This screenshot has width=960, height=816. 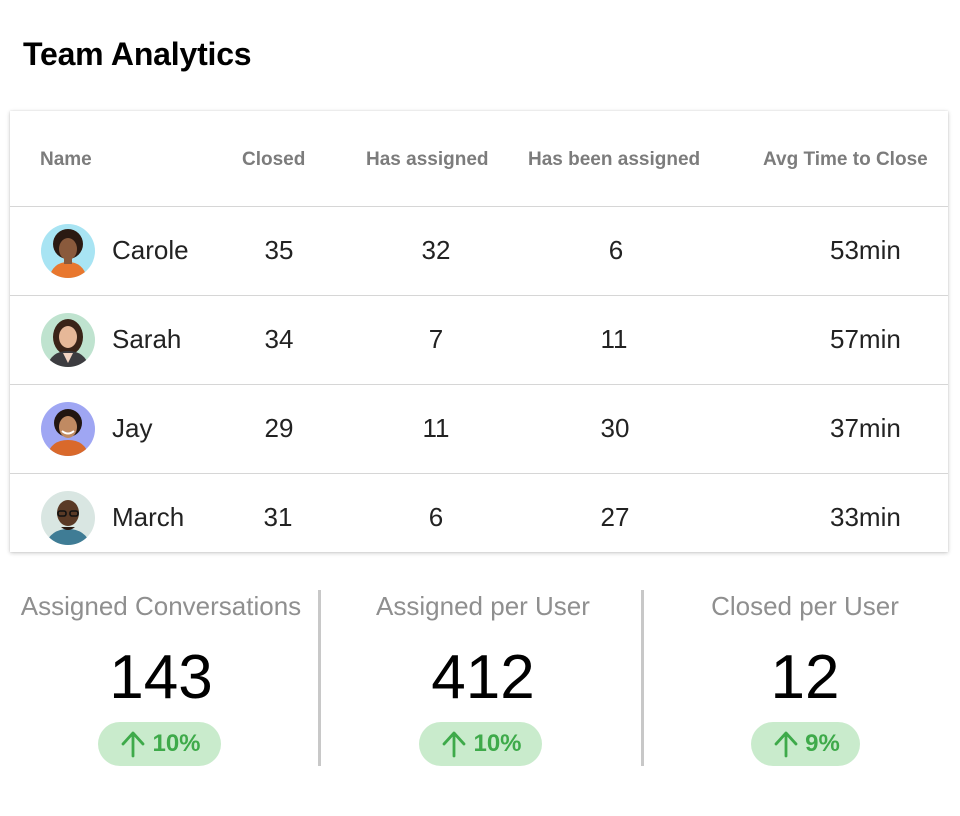 I want to click on user-name: Sarah, so click(x=147, y=339).